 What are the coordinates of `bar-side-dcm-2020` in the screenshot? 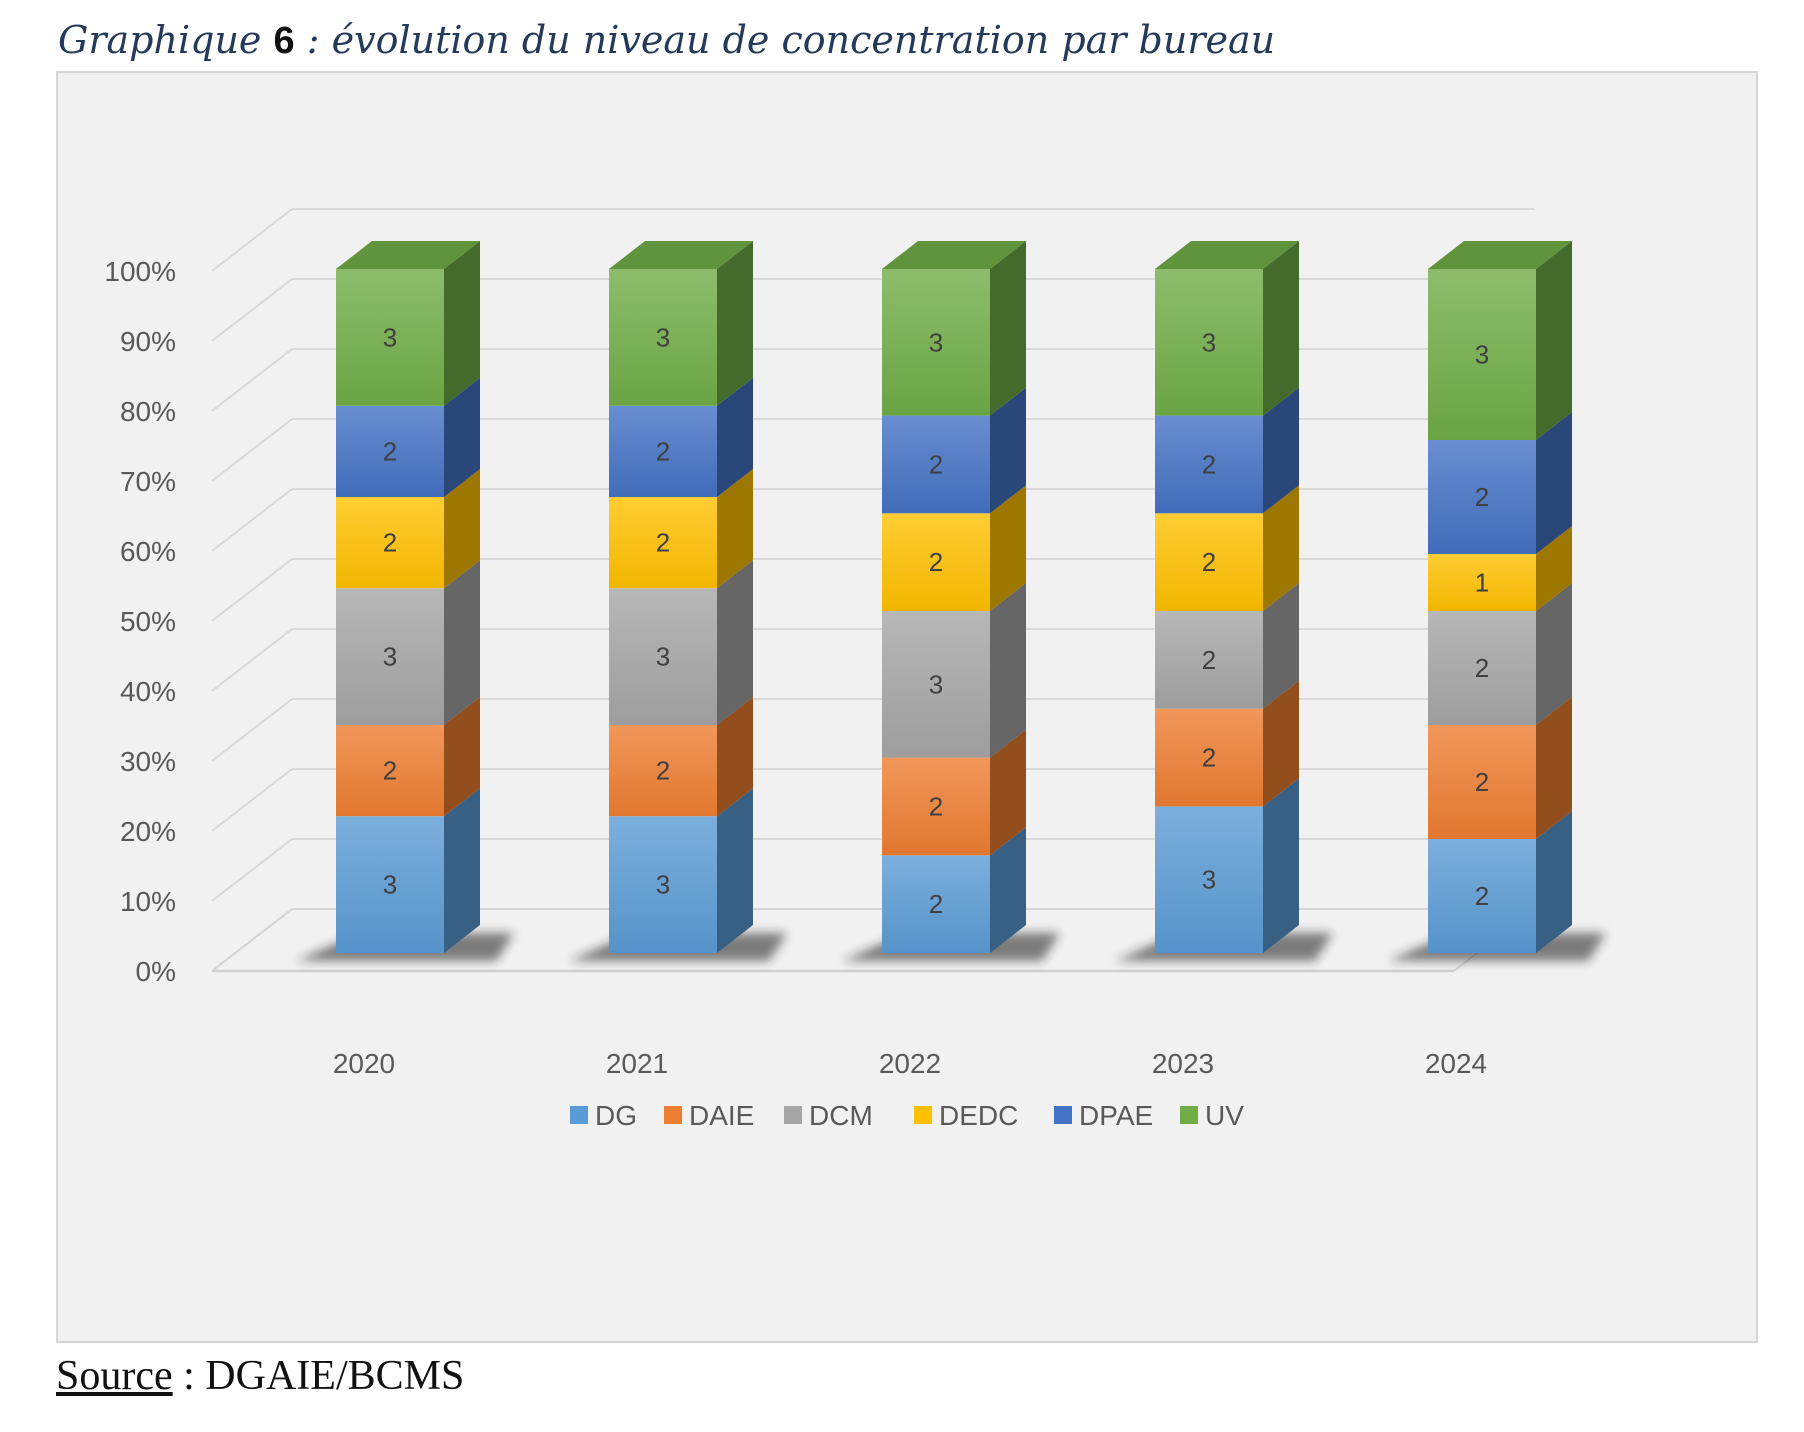 It's located at (462, 642).